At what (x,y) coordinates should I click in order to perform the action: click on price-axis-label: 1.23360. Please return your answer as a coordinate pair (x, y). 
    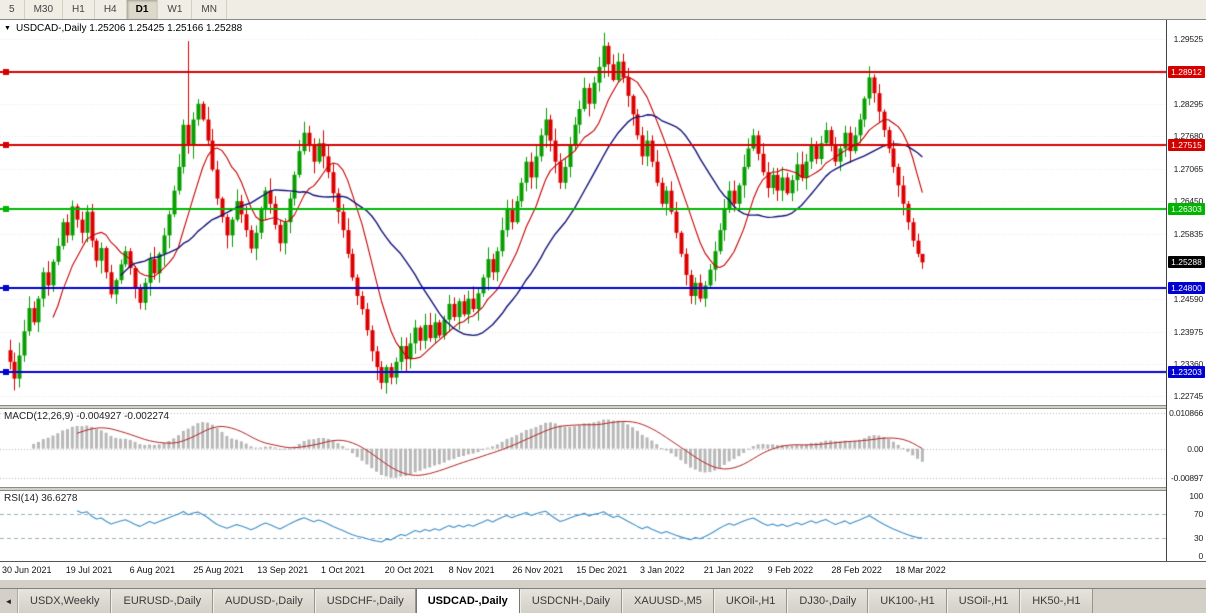
    Looking at the image, I should click on (1188, 363).